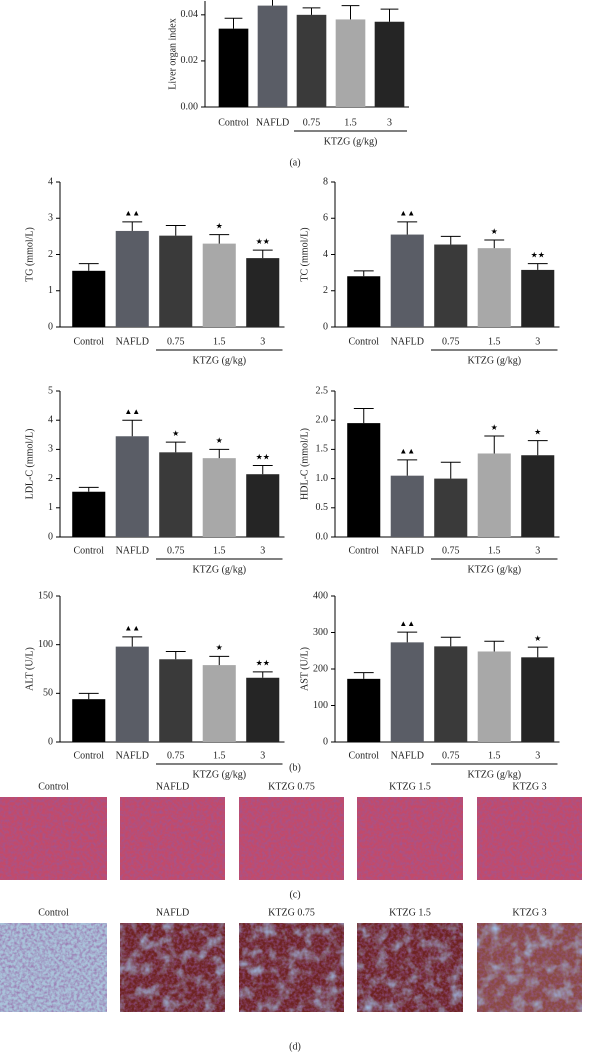  Describe the element at coordinates (325, 181) in the screenshot. I see `y-tick-label: 8` at that location.